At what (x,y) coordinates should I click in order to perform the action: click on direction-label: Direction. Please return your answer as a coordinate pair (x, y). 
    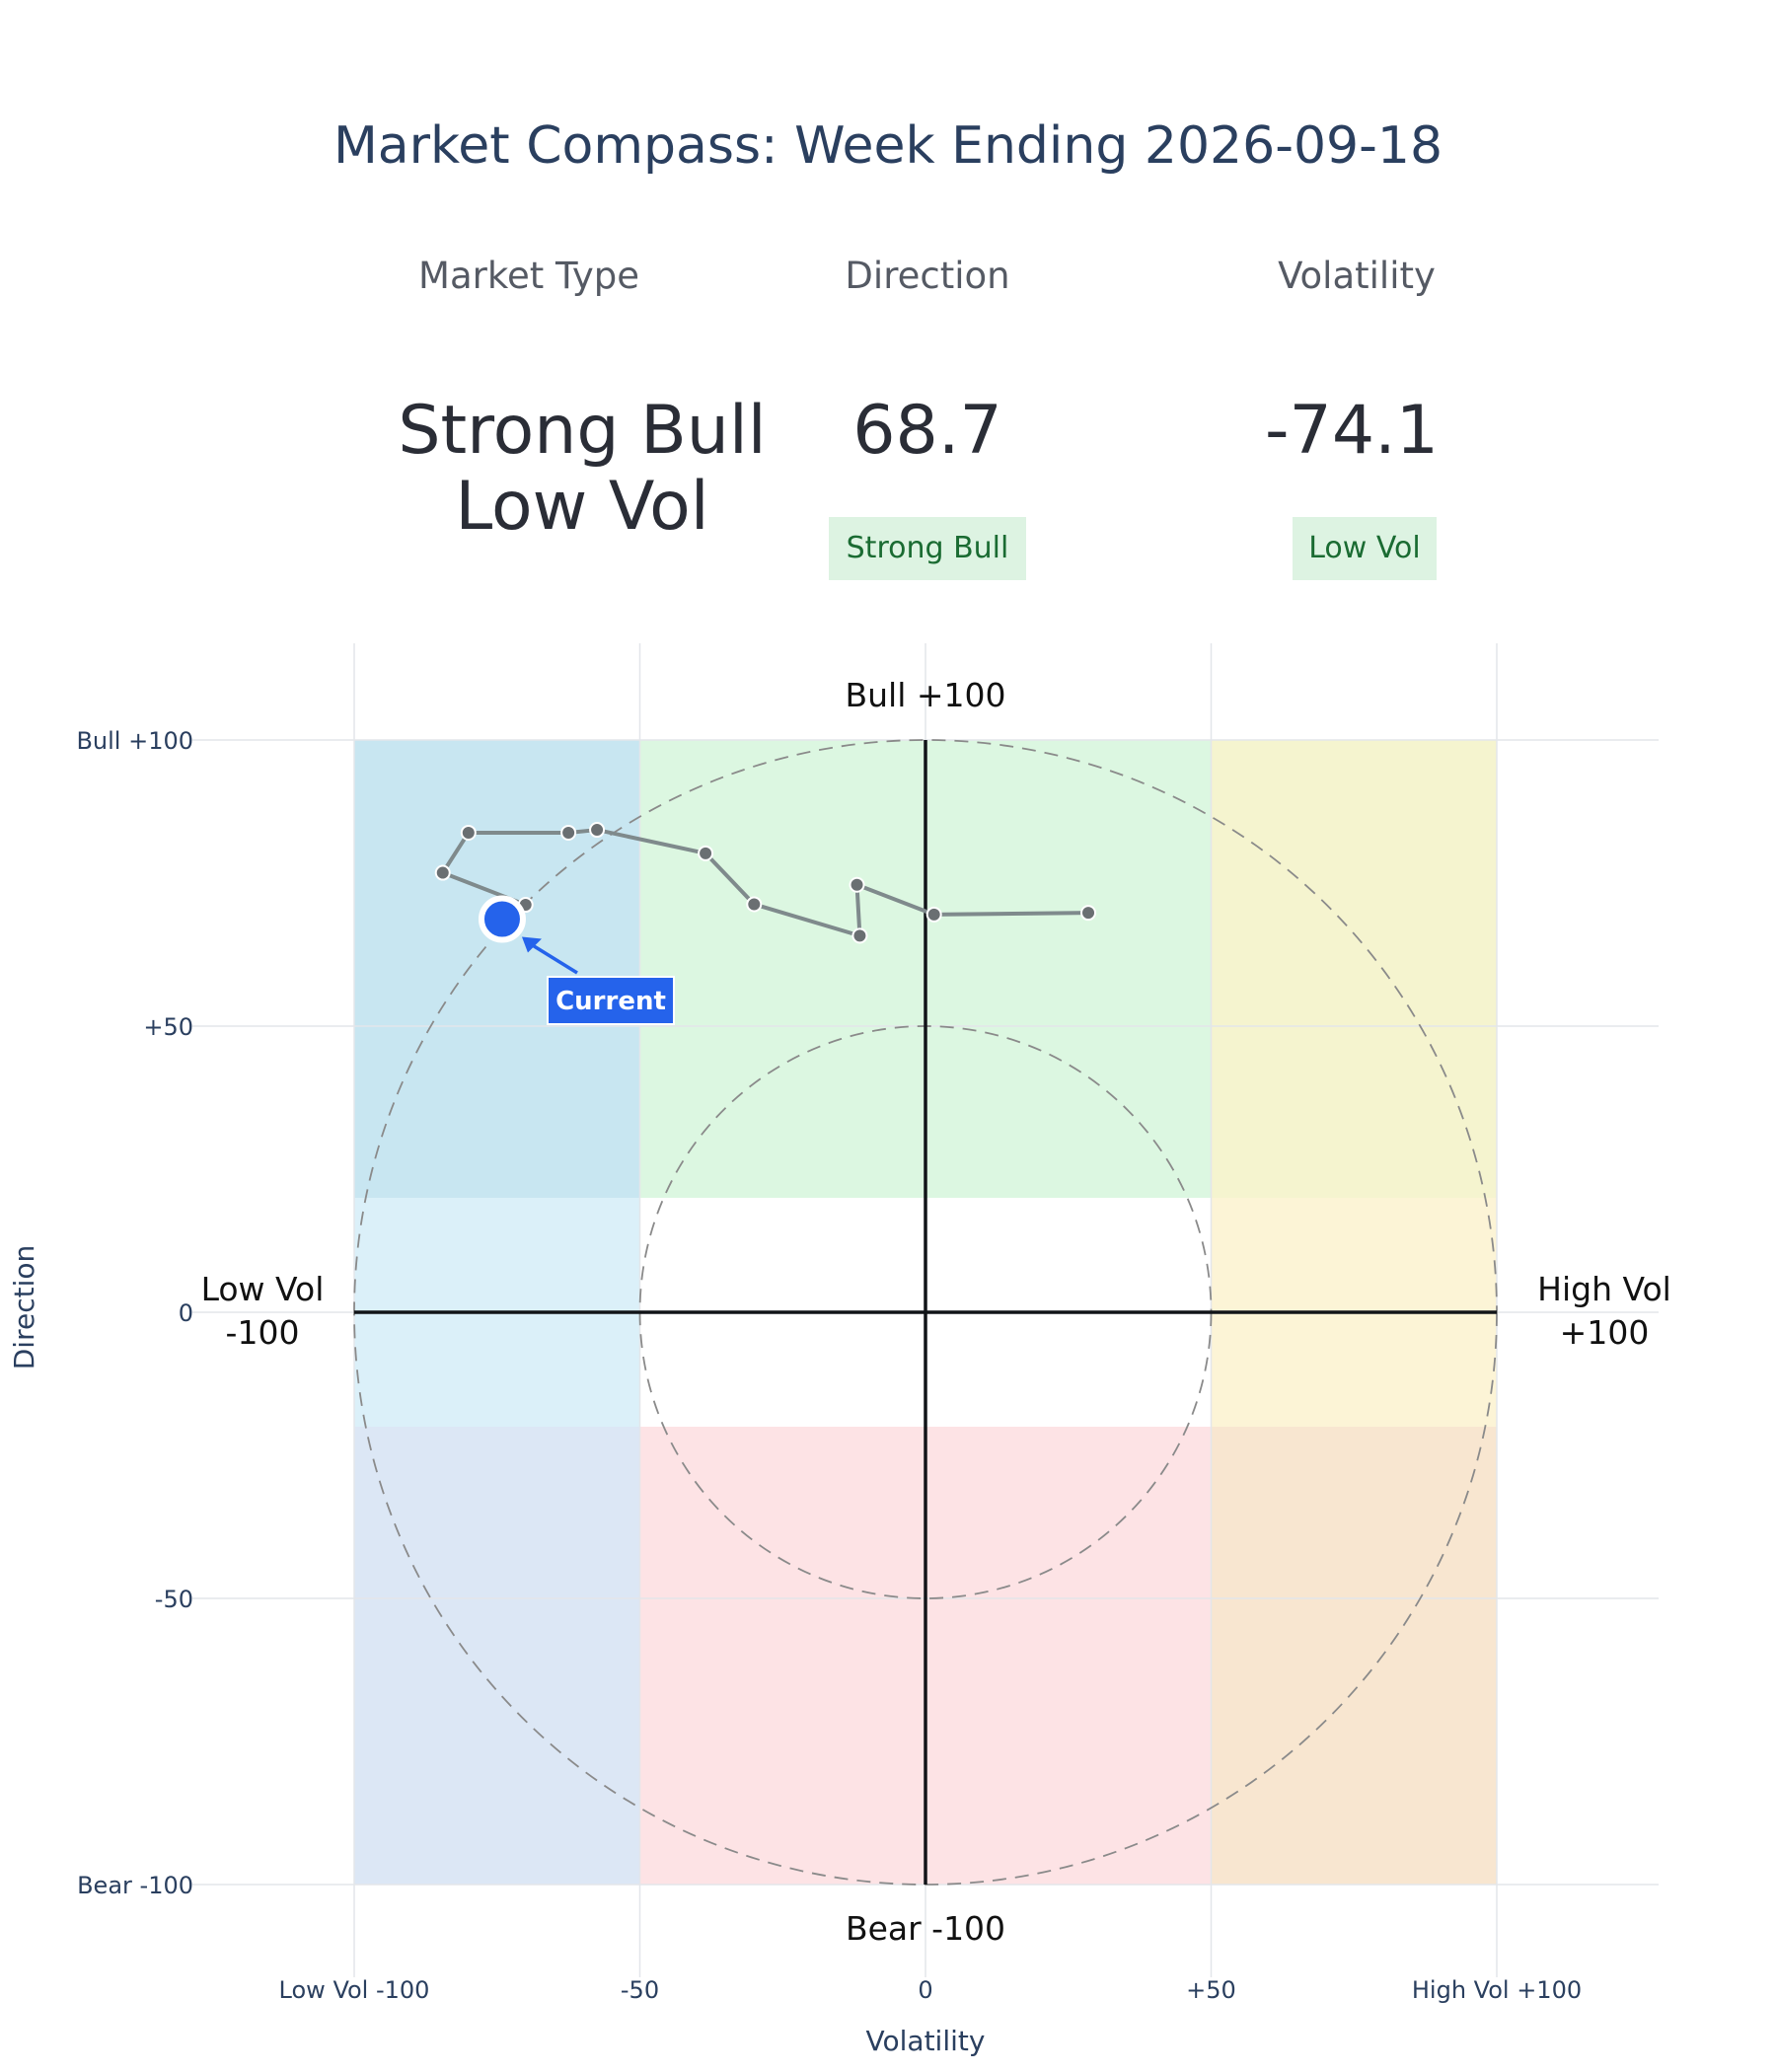
    Looking at the image, I should click on (928, 276).